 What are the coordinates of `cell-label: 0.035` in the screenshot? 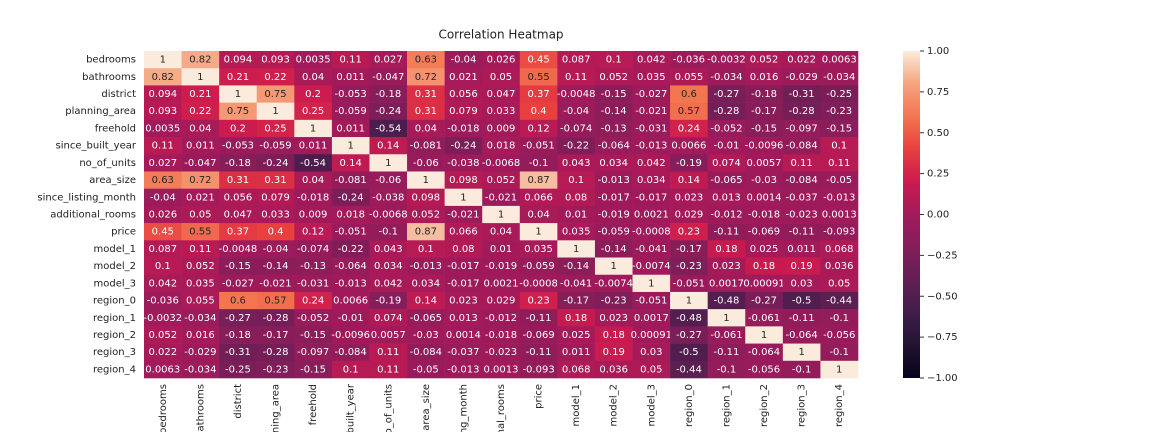 It's located at (200, 283).